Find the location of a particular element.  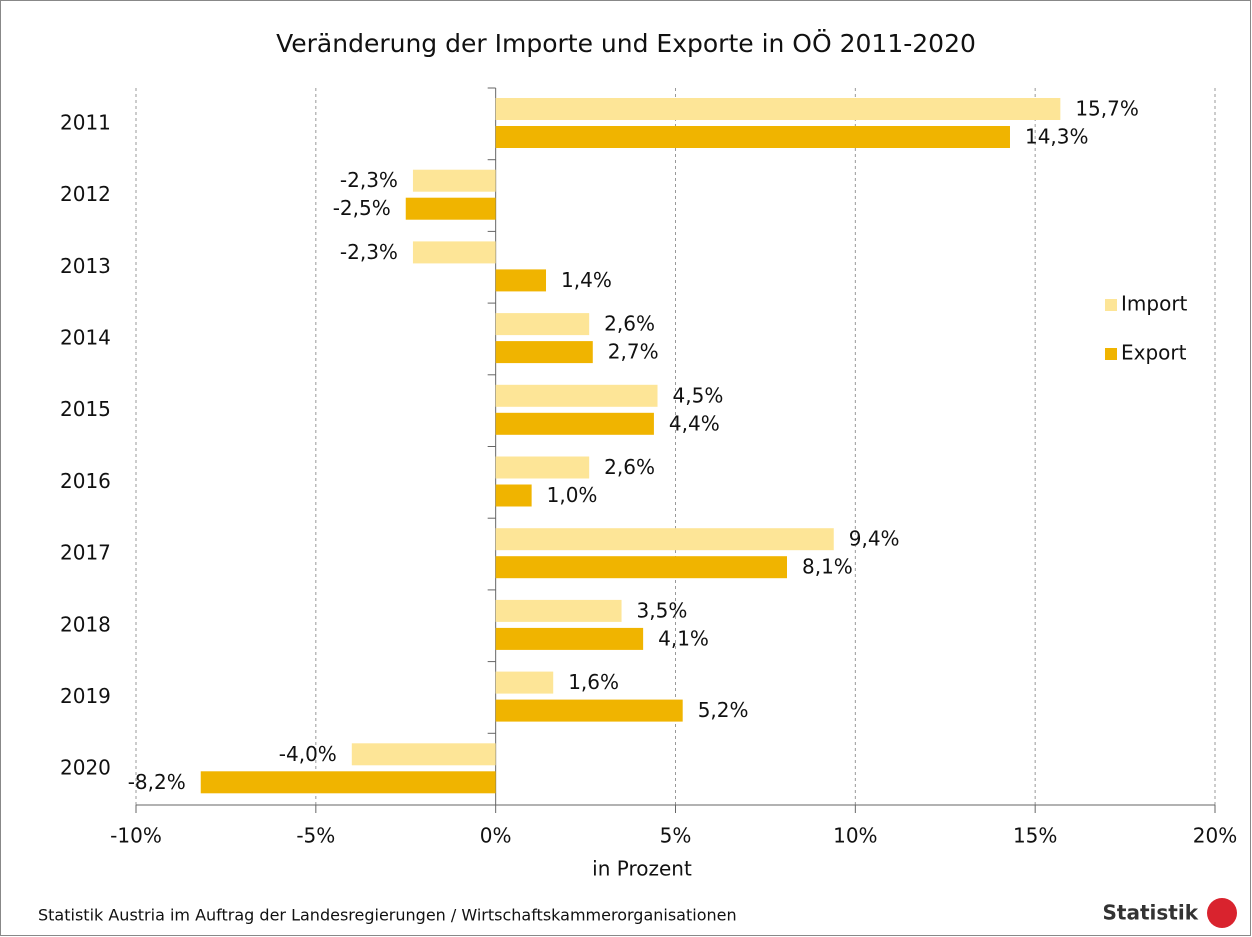

logo-circle is located at coordinates (1222, 913).